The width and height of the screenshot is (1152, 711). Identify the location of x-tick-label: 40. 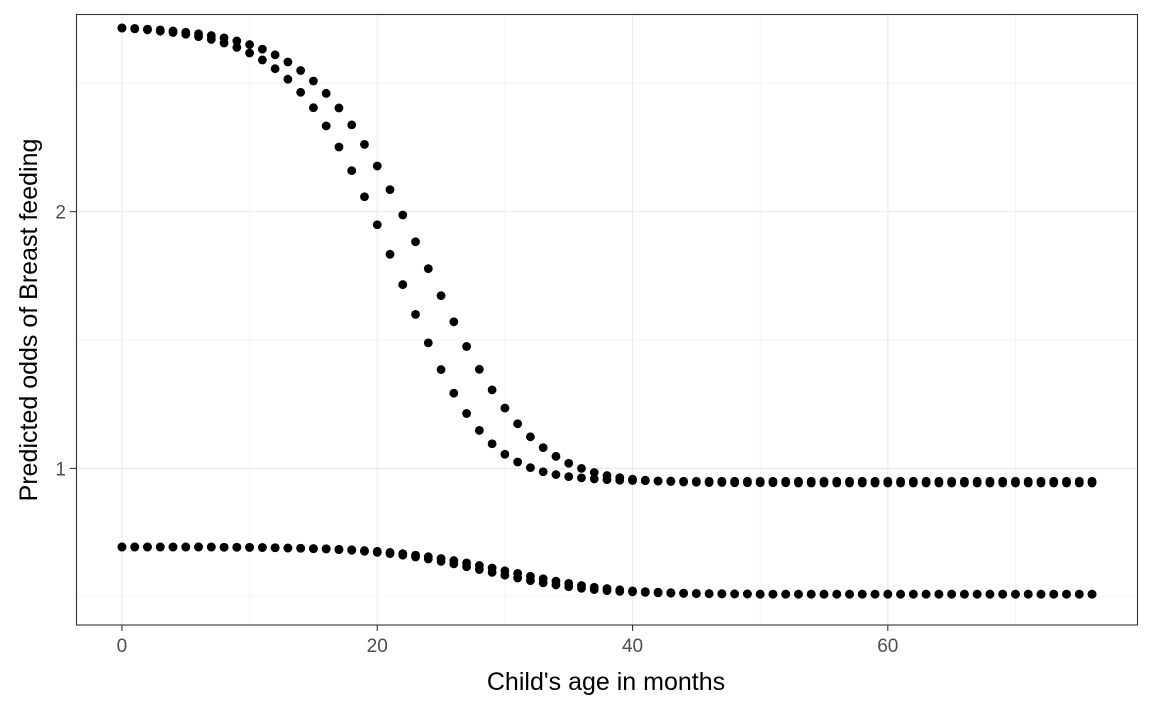
(632, 646).